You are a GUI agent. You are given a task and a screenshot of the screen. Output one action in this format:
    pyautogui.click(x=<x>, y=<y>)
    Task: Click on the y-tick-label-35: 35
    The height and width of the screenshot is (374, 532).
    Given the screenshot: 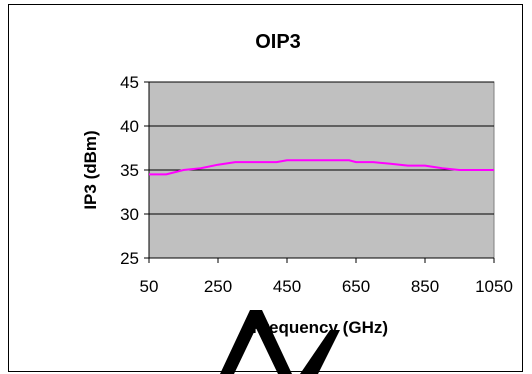 What is the action you would take?
    pyautogui.click(x=129, y=170)
    